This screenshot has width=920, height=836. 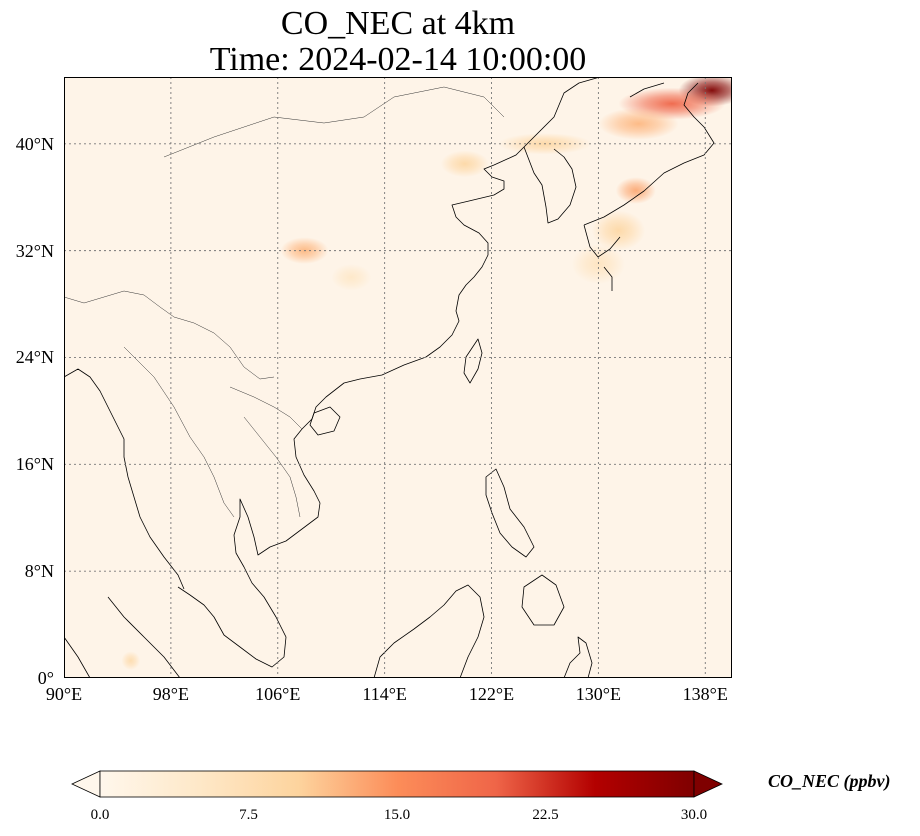 What do you see at coordinates (325, 421) in the screenshot?
I see `coastline-hainan` at bounding box center [325, 421].